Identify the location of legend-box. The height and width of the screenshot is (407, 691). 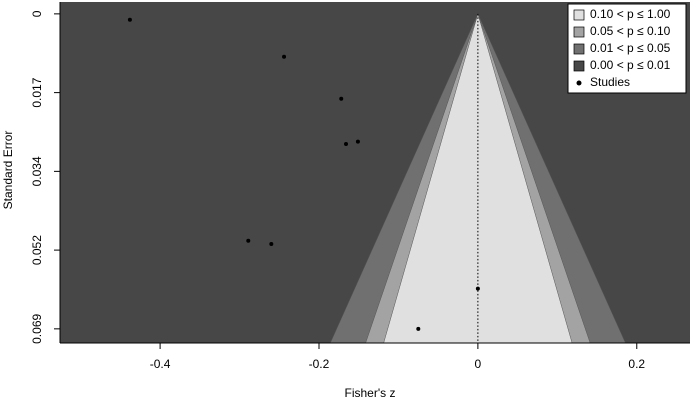
(627, 48).